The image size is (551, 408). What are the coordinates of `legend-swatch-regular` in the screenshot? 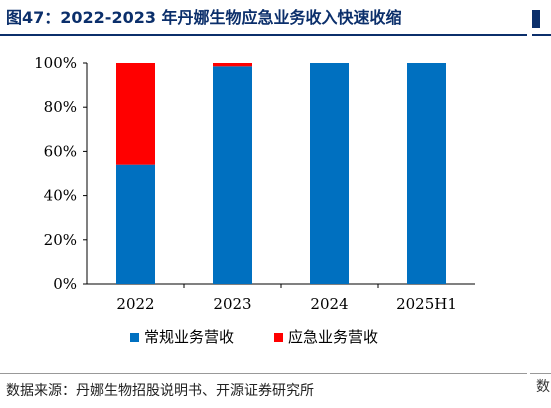 It's located at (134, 337).